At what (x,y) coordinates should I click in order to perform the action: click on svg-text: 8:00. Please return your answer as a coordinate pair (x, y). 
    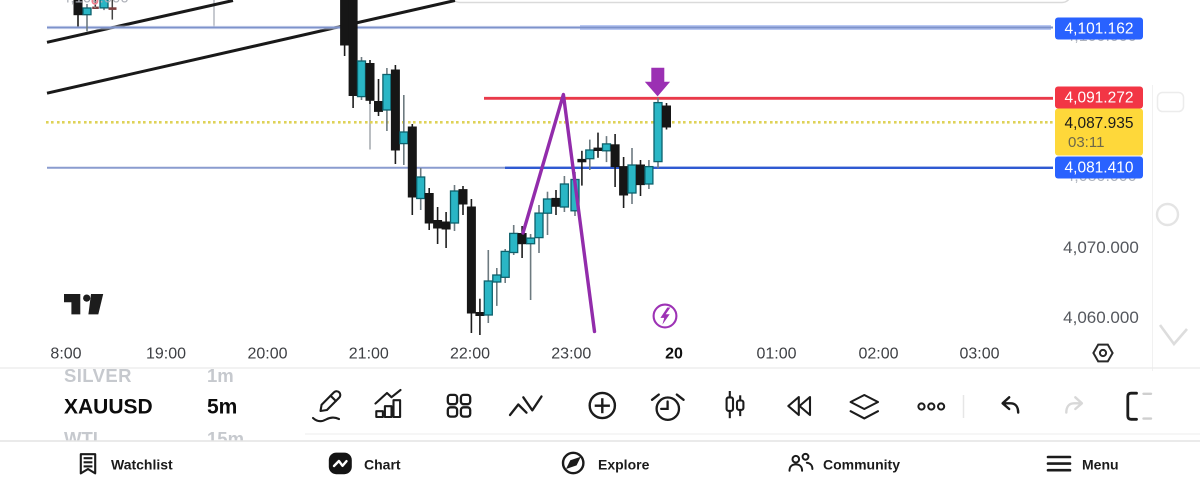
    Looking at the image, I should click on (65, 354).